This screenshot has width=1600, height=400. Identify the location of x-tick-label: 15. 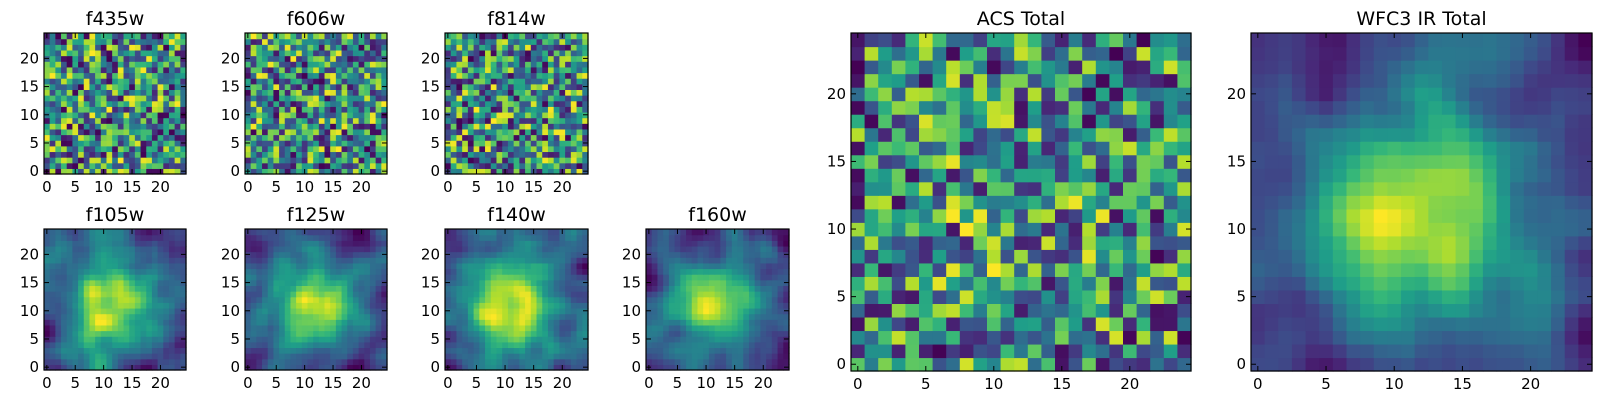
(533, 383).